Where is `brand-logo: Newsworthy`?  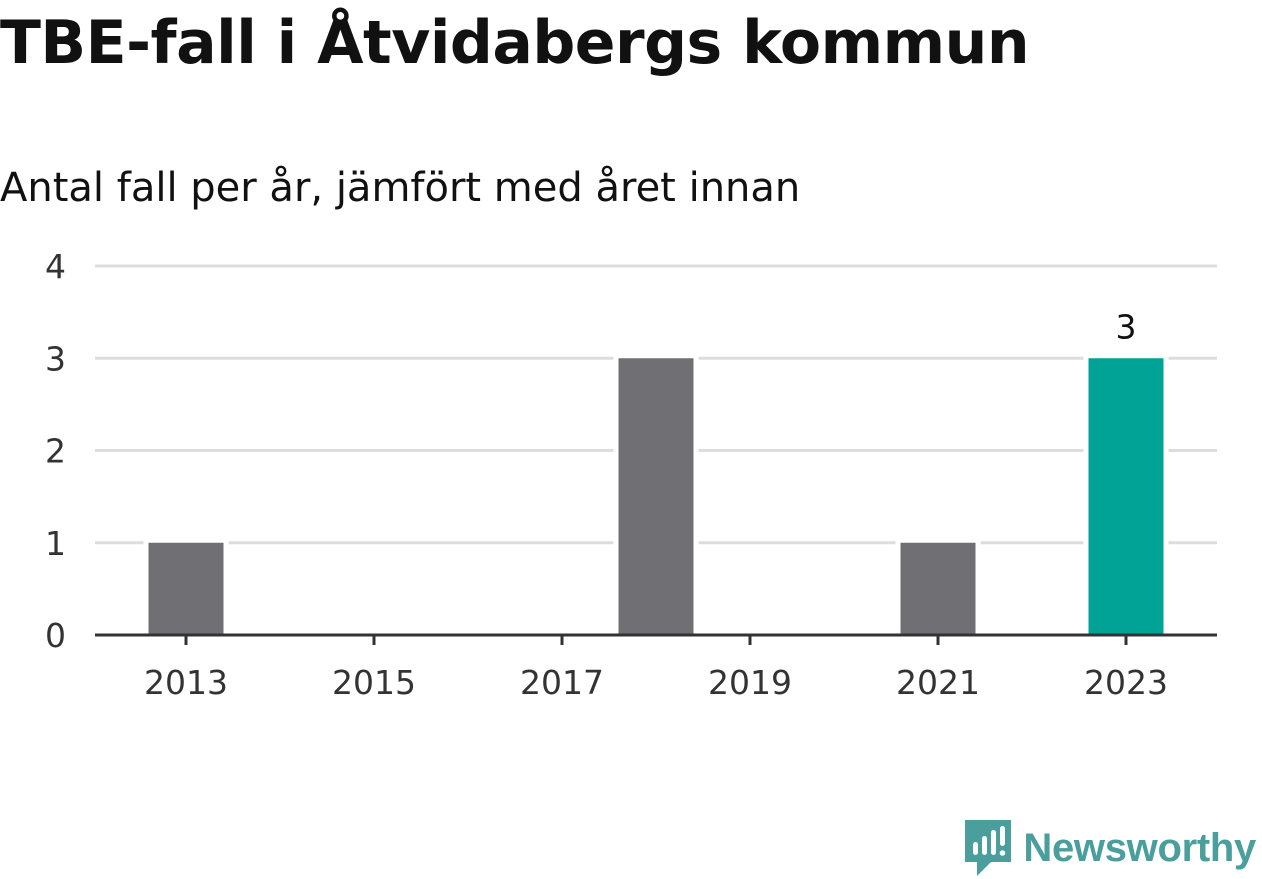
brand-logo: Newsworthy is located at coordinates (1109, 848).